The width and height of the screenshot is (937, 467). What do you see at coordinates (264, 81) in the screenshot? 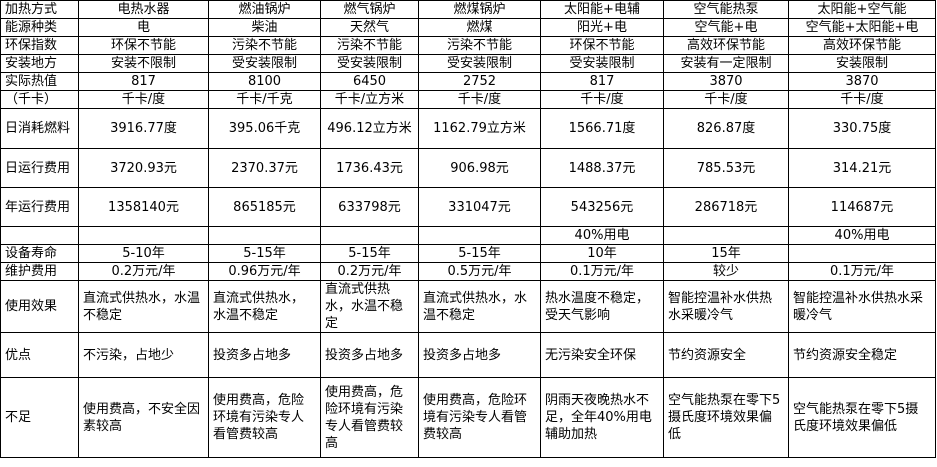
I see `table-cell: 8100` at bounding box center [264, 81].